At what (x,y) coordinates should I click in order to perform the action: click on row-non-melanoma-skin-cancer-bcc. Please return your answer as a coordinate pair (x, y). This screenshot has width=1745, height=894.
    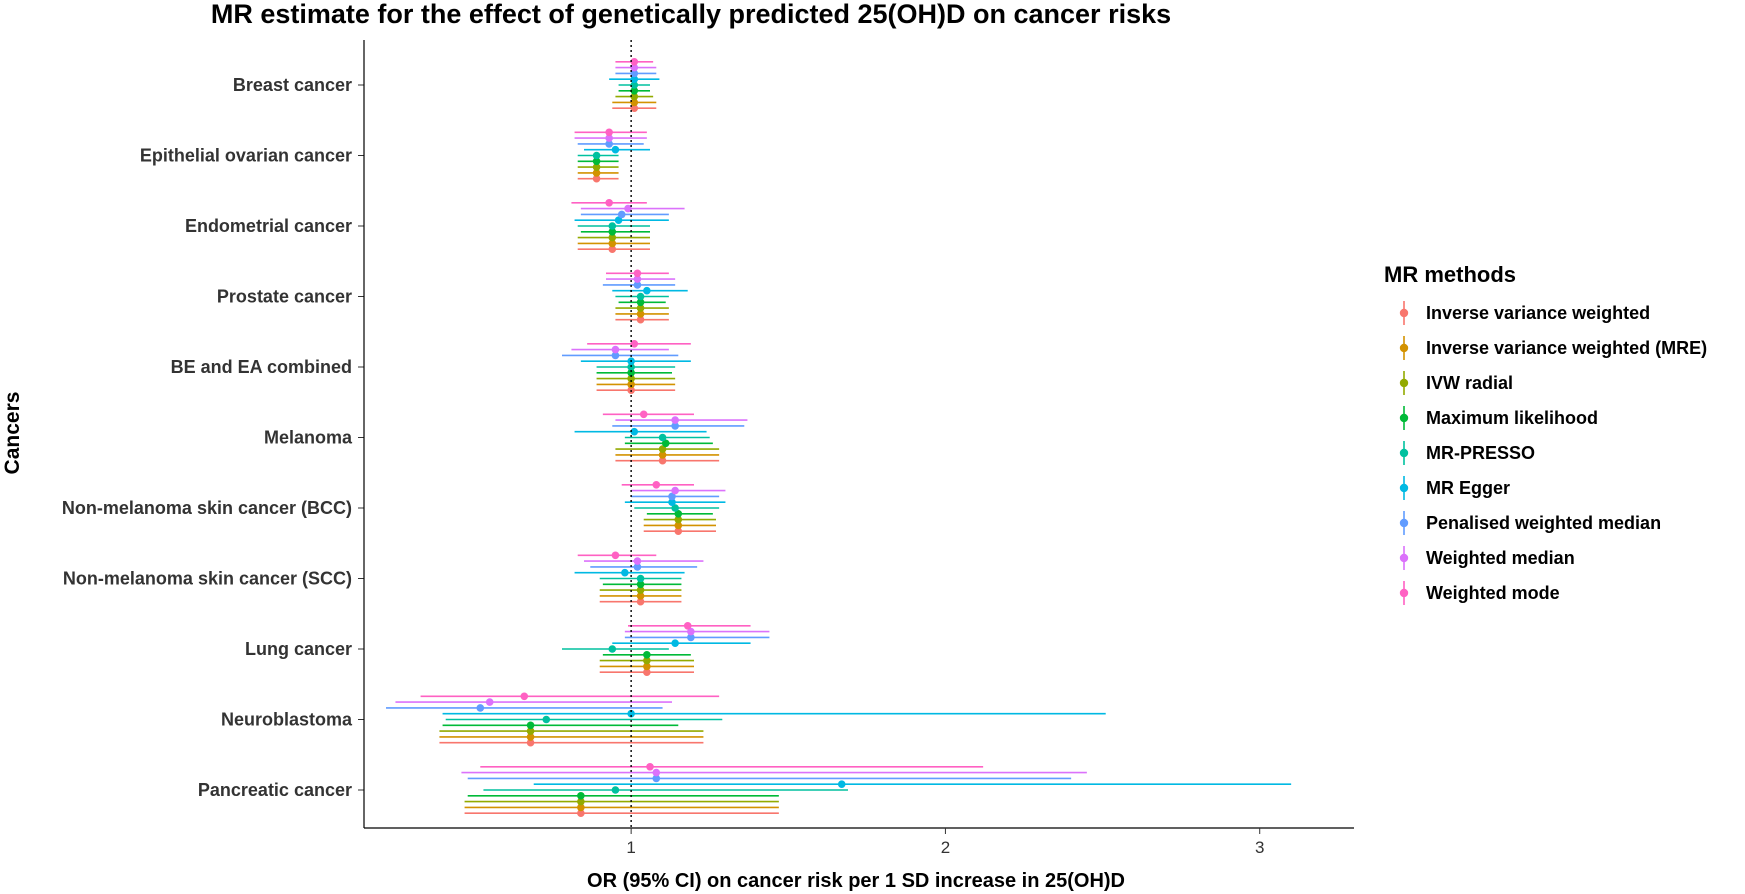
    Looking at the image, I should click on (673, 508).